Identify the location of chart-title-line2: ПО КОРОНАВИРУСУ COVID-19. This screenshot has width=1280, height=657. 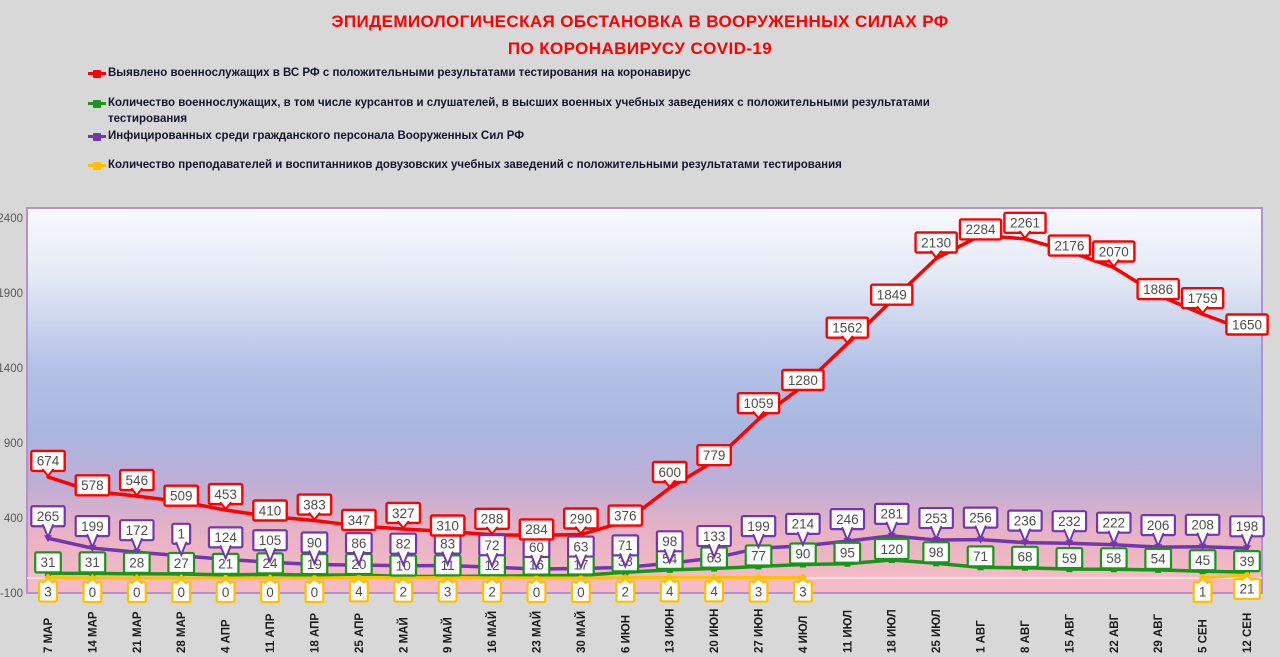
(640, 48).